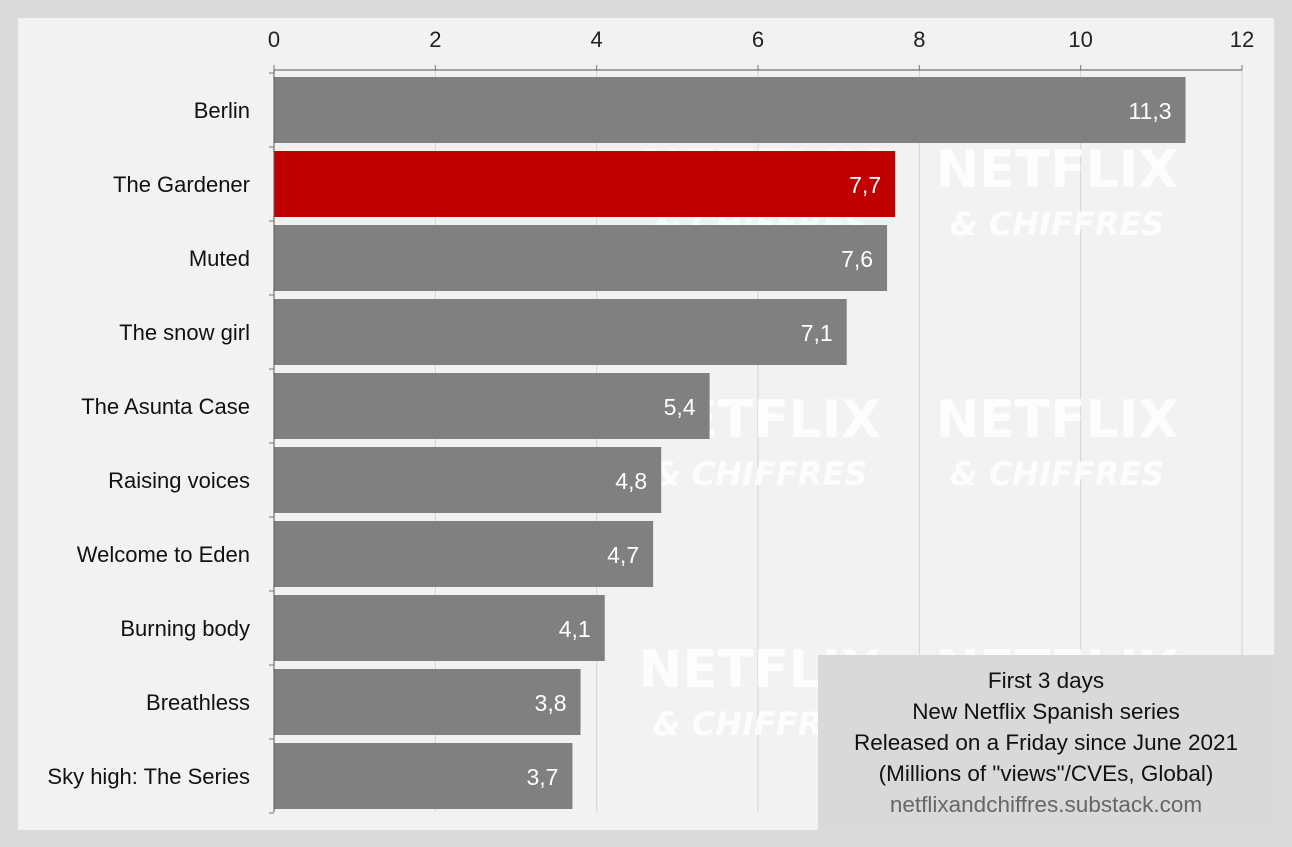  Describe the element at coordinates (758, 39) in the screenshot. I see `x-tick-label: 6` at that location.